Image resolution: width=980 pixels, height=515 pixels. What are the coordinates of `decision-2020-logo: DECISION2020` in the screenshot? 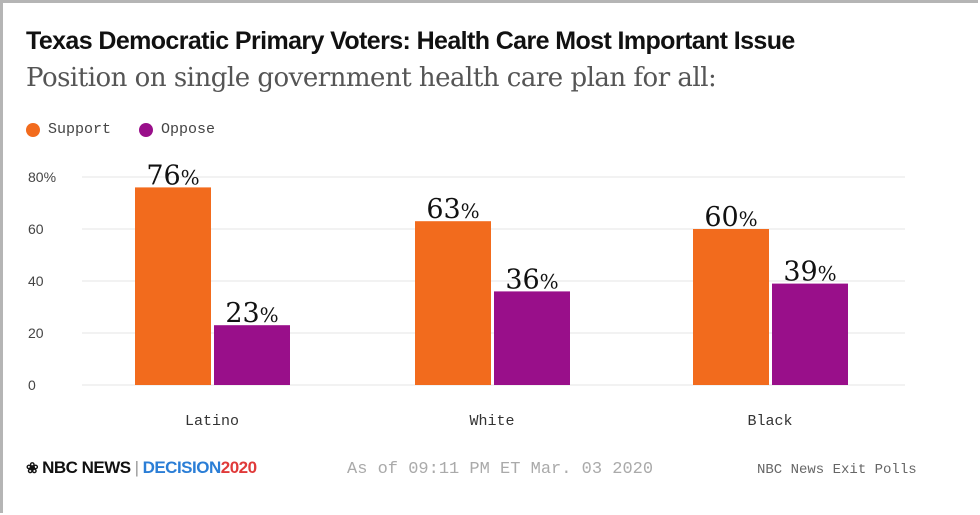 It's located at (200, 468).